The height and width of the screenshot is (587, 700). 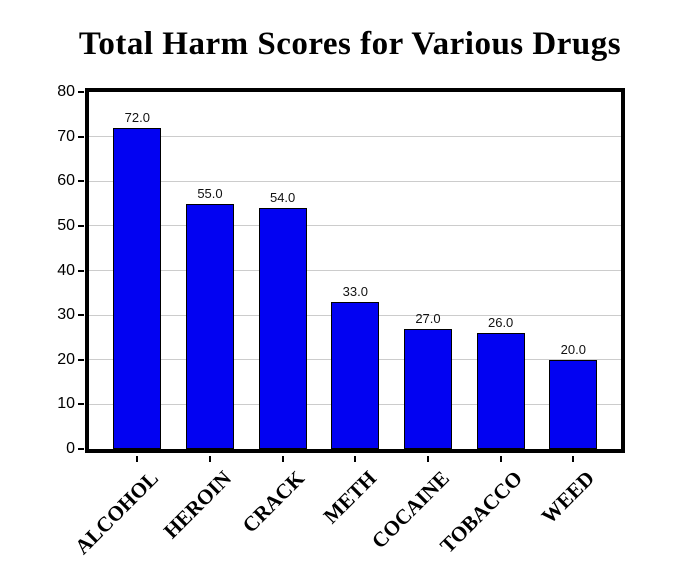 What do you see at coordinates (350, 497) in the screenshot?
I see `x-axis-label: METH` at bounding box center [350, 497].